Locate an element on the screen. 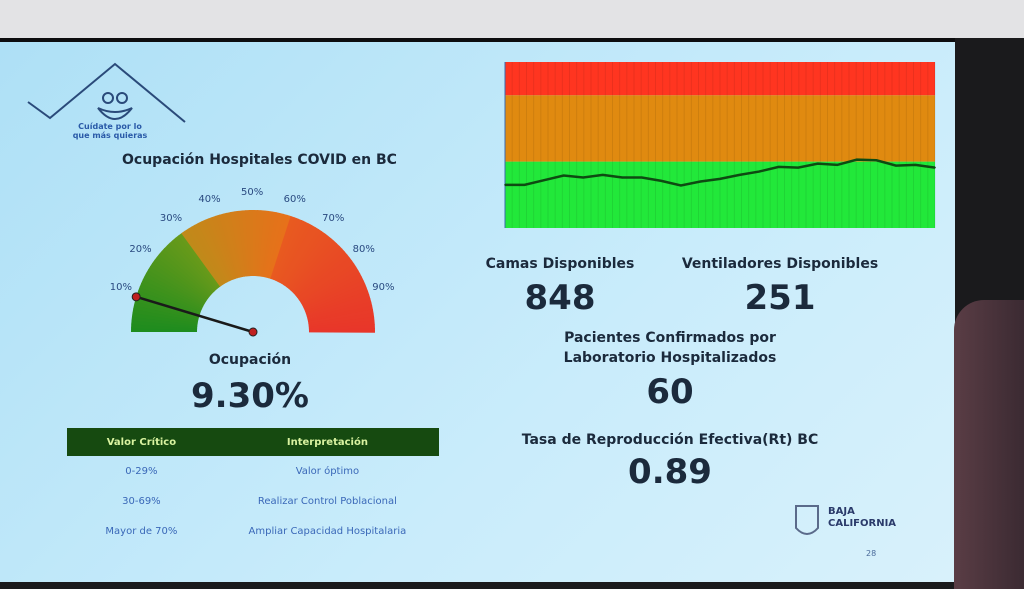 This screenshot has width=1024, height=589. table-cell: Mayor de 70% is located at coordinates (141, 531).